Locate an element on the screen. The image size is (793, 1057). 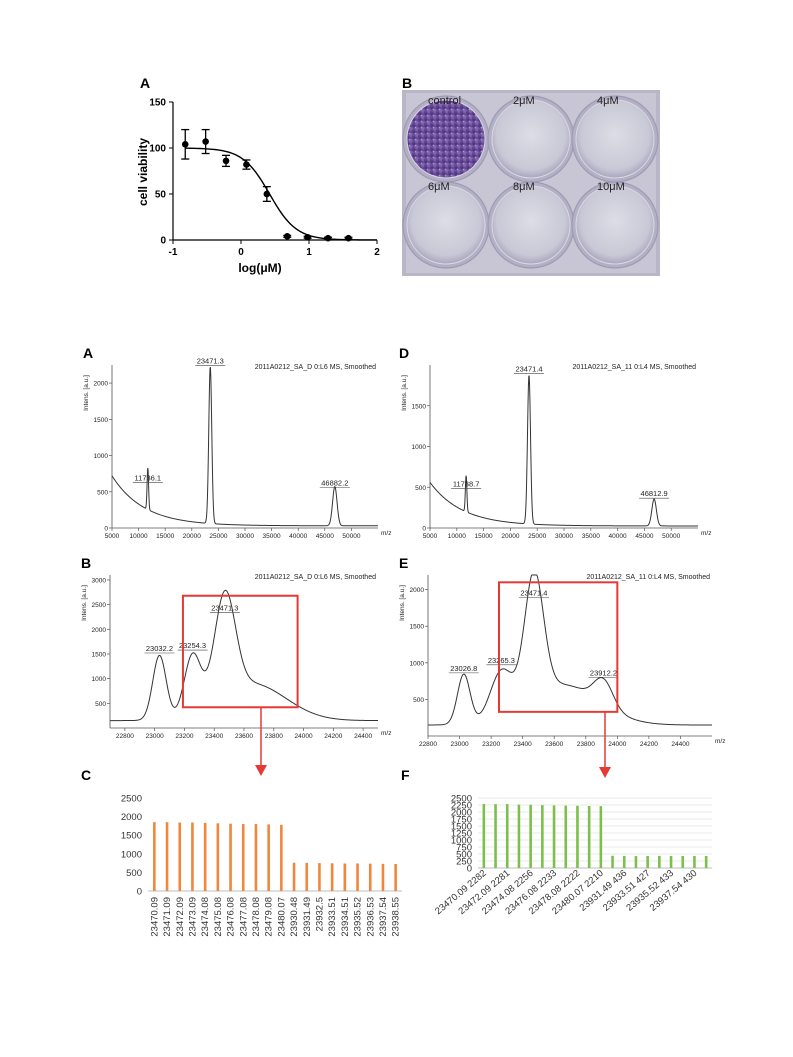
bar-y-tick-label: 250 is located at coordinates (464, 862).